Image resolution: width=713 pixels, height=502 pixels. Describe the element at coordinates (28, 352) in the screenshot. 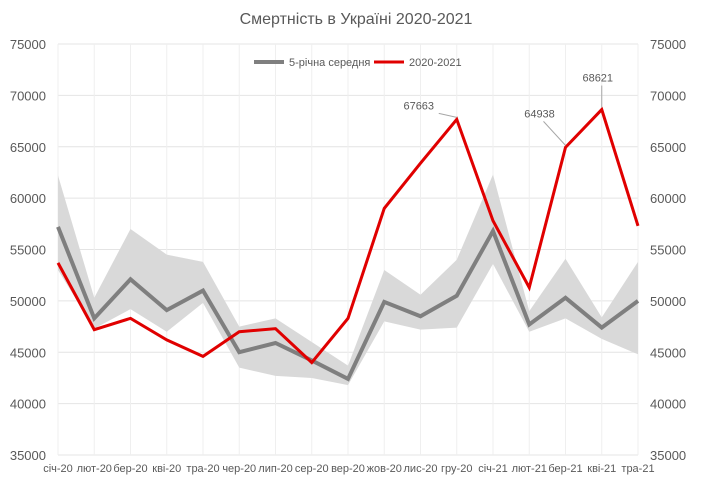

I see `y-tick-label-left: 45000` at that location.